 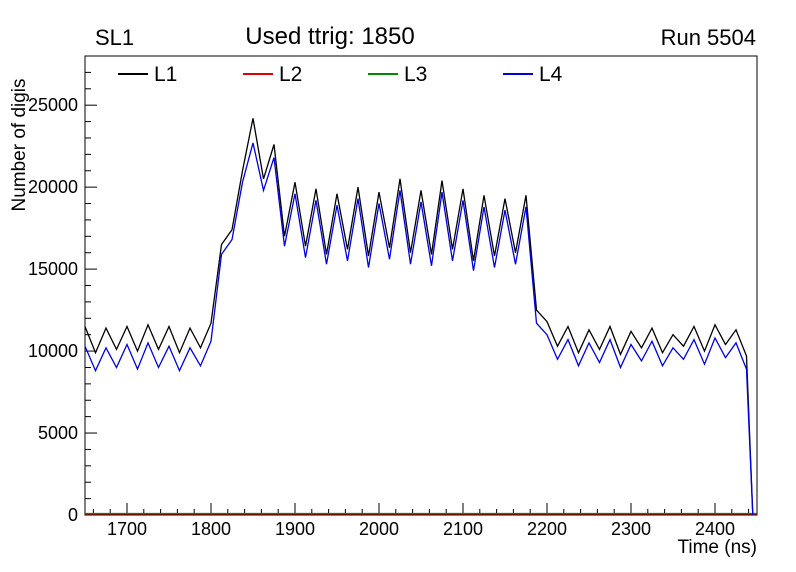 I want to click on x-tick-label: 2100, so click(x=463, y=529).